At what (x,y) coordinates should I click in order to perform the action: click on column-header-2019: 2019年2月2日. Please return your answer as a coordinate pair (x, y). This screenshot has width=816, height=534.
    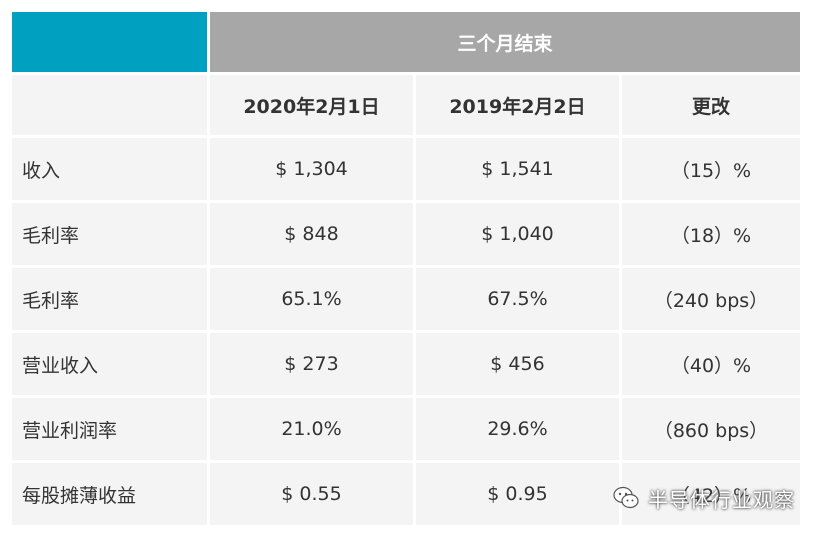
    Looking at the image, I should click on (517, 105).